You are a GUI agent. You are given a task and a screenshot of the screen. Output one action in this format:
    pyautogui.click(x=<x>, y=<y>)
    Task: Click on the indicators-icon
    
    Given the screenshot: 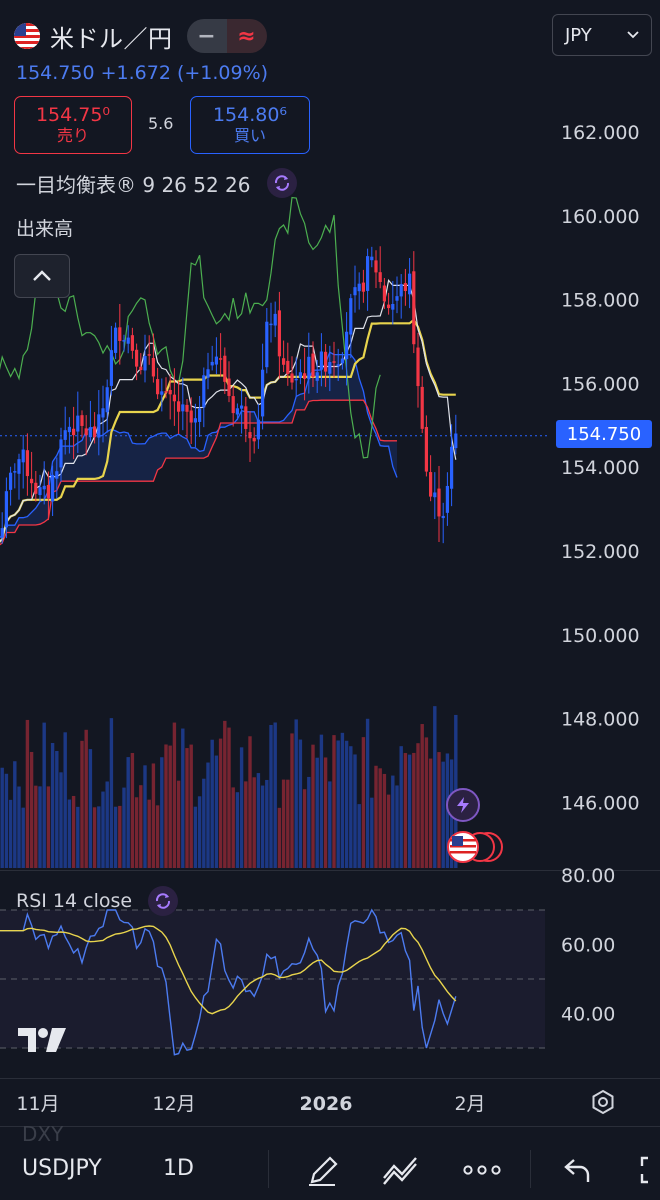 What is the action you would take?
    pyautogui.click(x=400, y=1172)
    